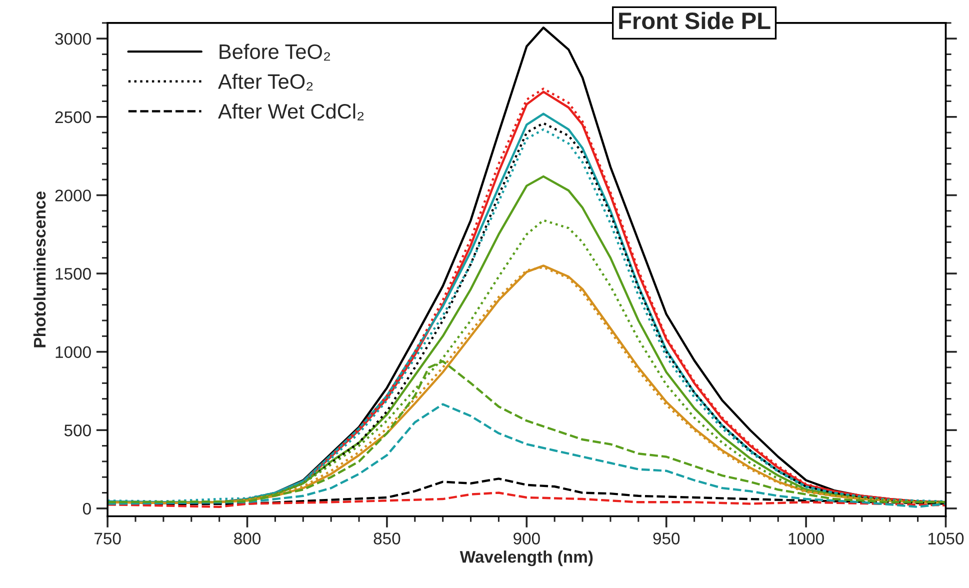 The width and height of the screenshot is (969, 588). I want to click on x-tick-label: 1000, so click(806, 538).